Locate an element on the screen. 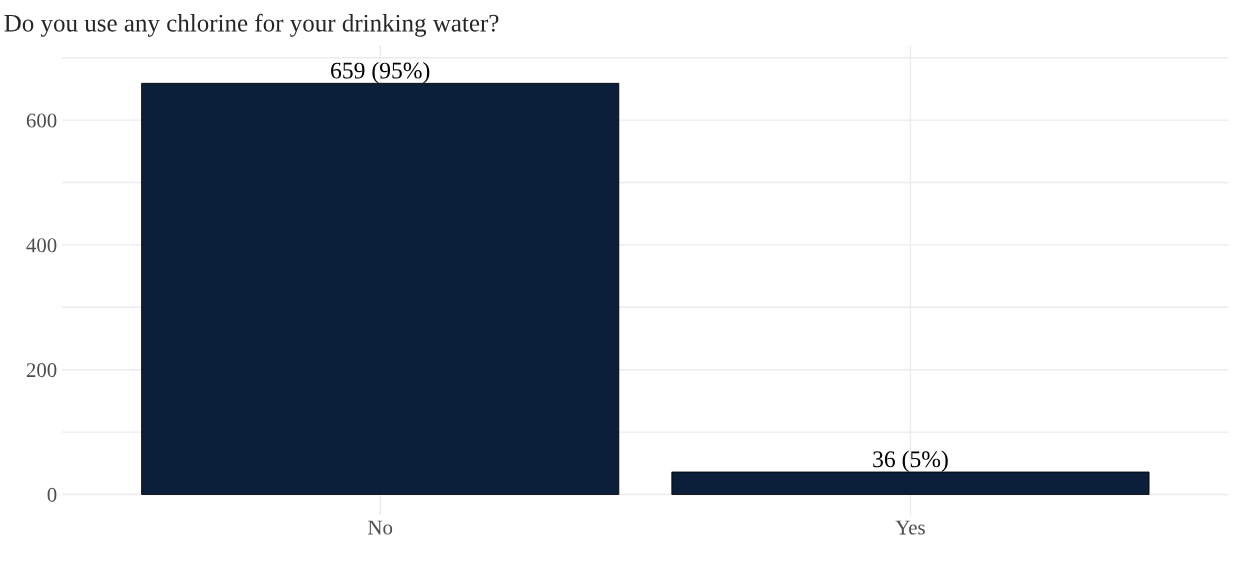 This screenshot has width=1241, height=566. y-tick-label: 200 is located at coordinates (41, 370).